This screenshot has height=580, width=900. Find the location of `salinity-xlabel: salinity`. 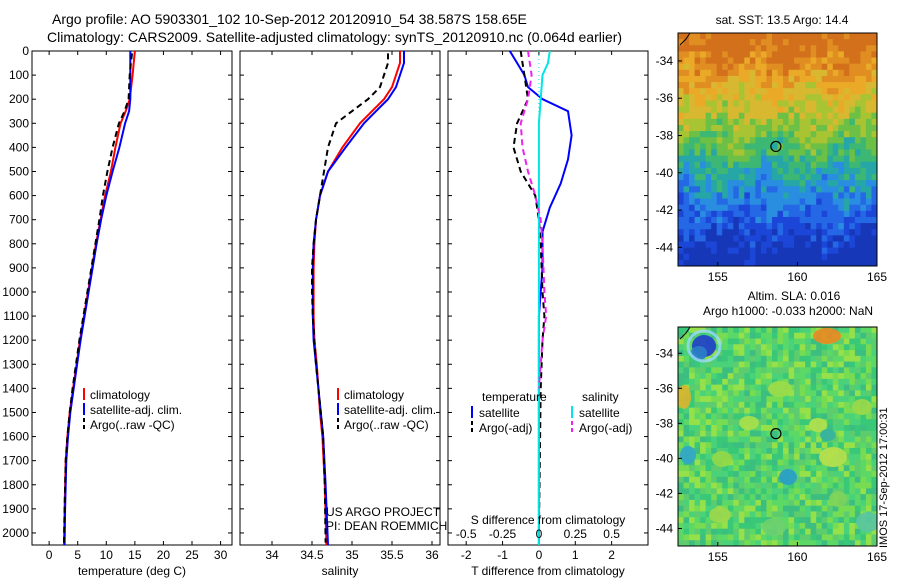

salinity-xlabel: salinity is located at coordinates (340, 571).